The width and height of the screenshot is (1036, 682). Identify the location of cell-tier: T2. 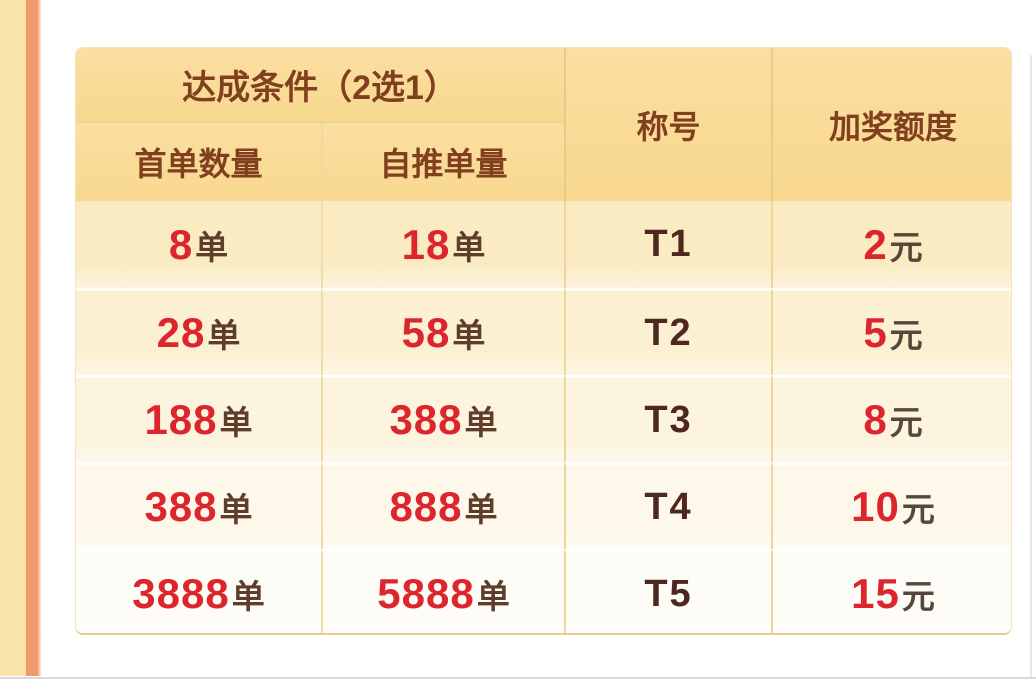
(667, 331).